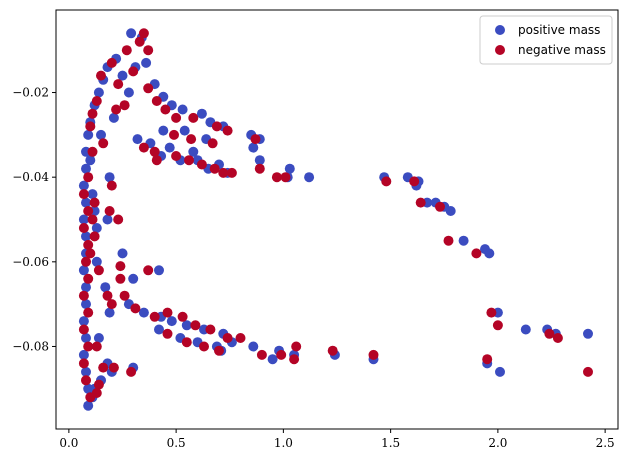 The height and width of the screenshot is (475, 629). I want to click on x-tick-label: 0.5, so click(176, 443).